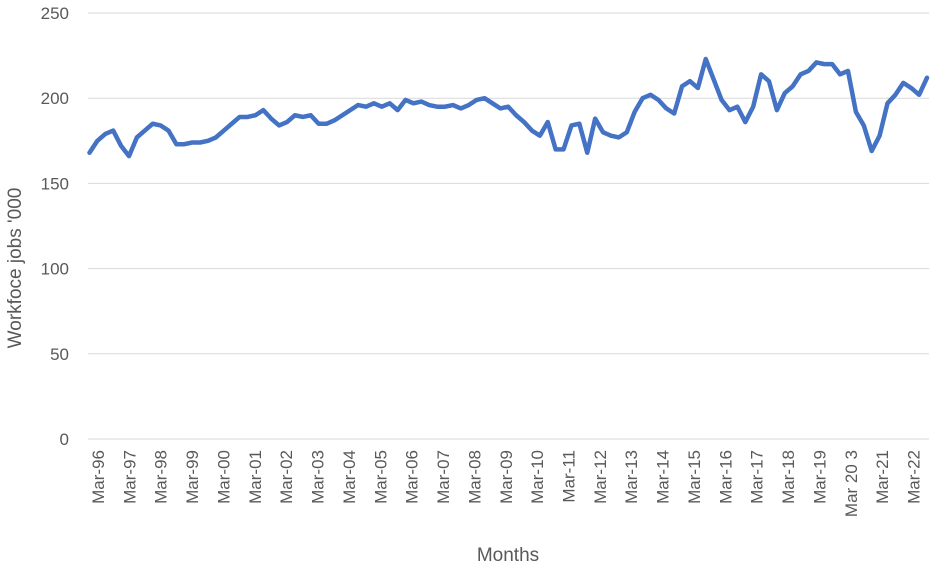 The width and height of the screenshot is (935, 572). I want to click on x-axis-title: Months, so click(508, 555).